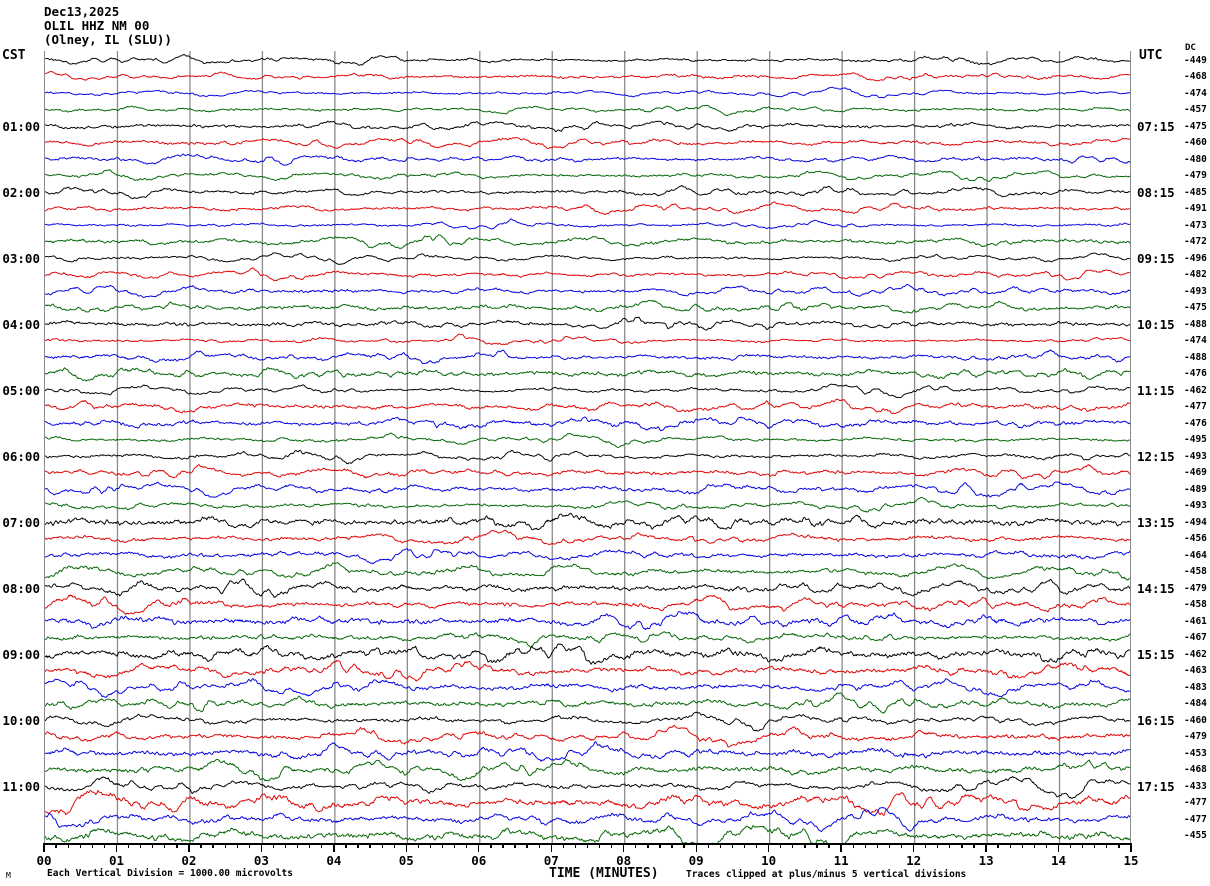  What do you see at coordinates (21, 655) in the screenshot?
I see `left-time-label-0900: 09:00` at bounding box center [21, 655].